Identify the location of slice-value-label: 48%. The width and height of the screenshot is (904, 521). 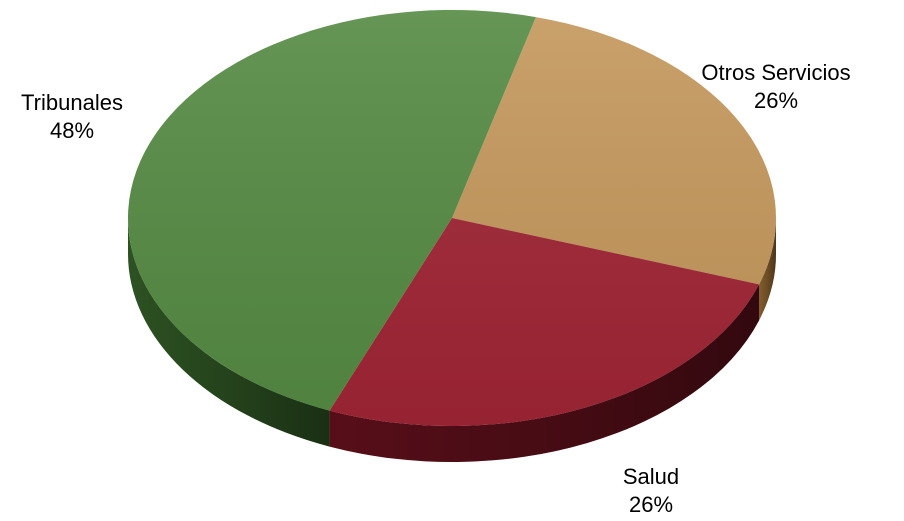
(72, 130).